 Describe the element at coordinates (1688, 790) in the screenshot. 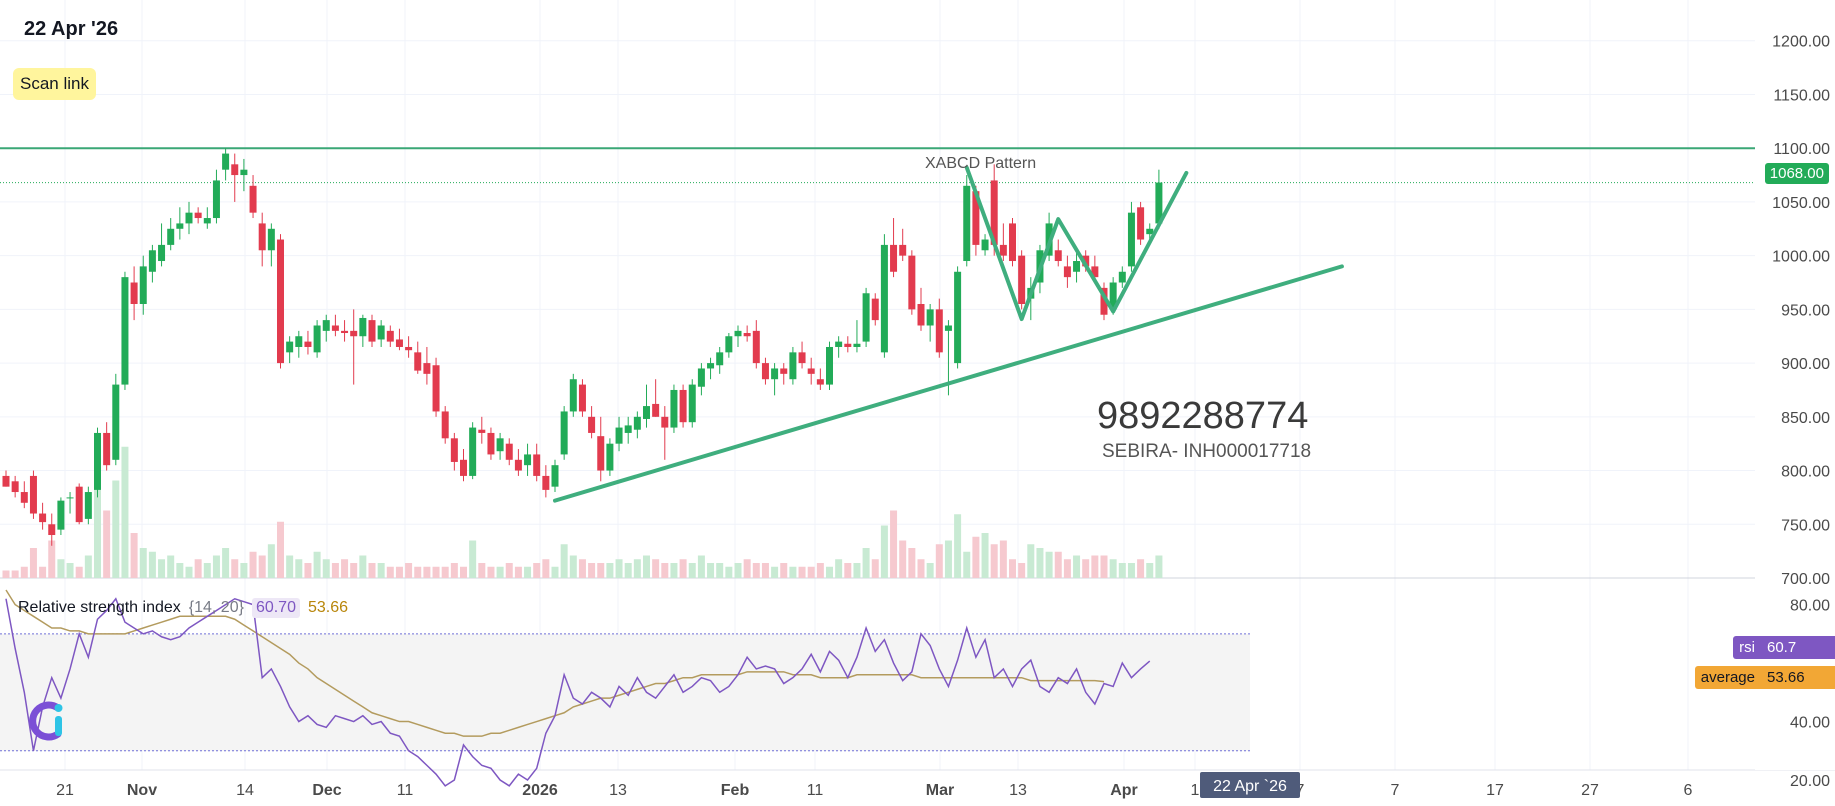

I see `time-axis-label: 6` at that location.